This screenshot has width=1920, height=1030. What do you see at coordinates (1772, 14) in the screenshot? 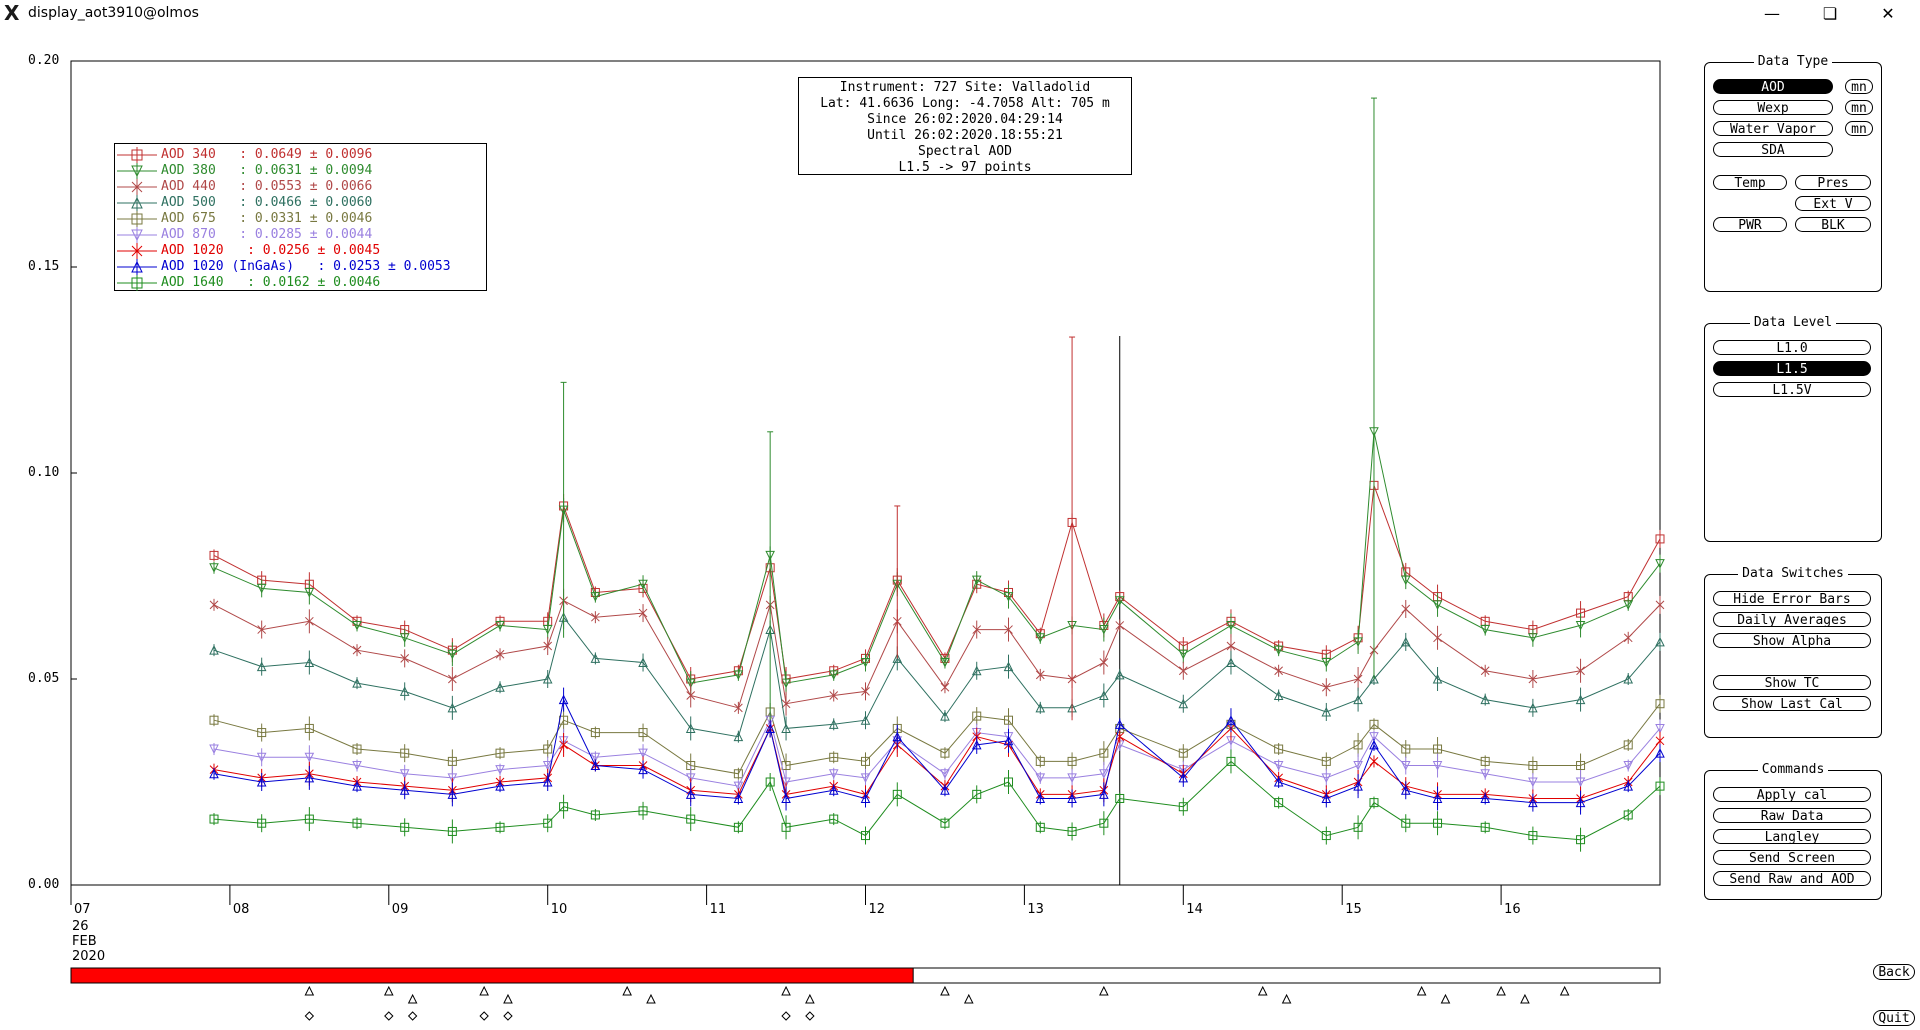
I see `minimize-button: —` at bounding box center [1772, 14].